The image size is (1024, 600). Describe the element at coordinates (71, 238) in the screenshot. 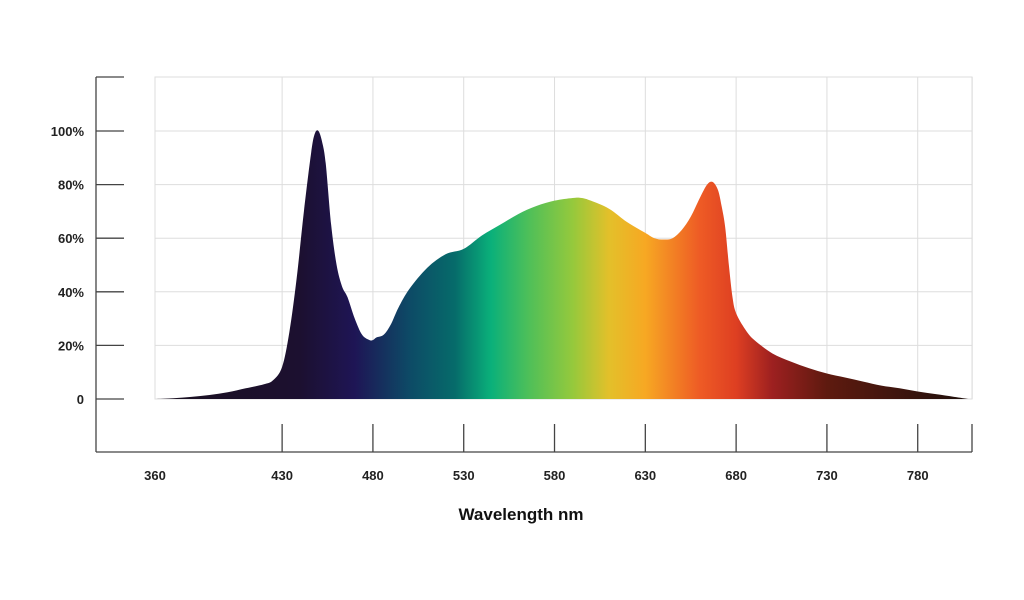

I see `y-tick-label: 60%` at that location.